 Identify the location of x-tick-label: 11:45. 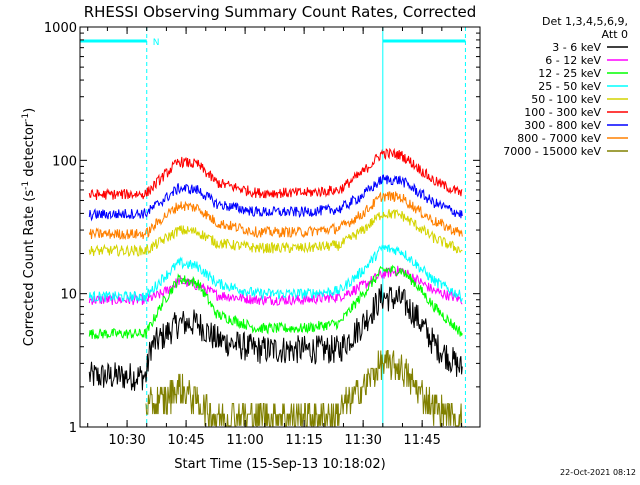
(421, 440).